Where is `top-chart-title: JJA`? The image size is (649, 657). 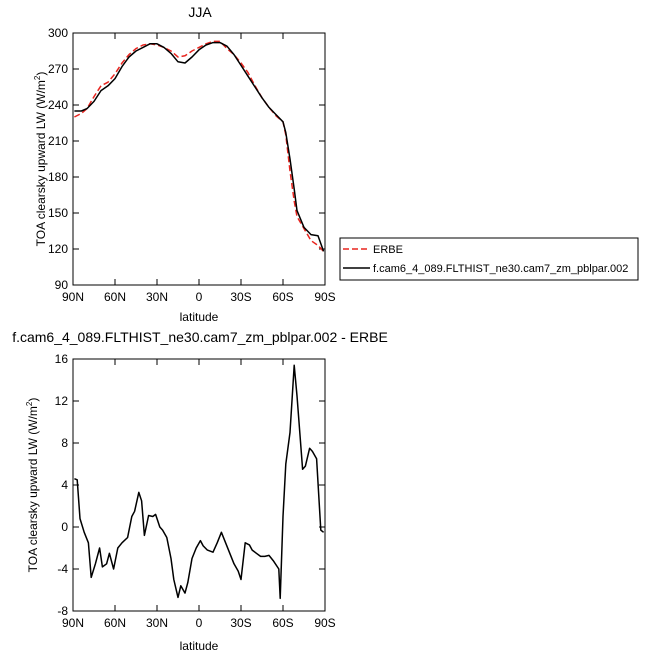 top-chart-title: JJA is located at coordinates (200, 12).